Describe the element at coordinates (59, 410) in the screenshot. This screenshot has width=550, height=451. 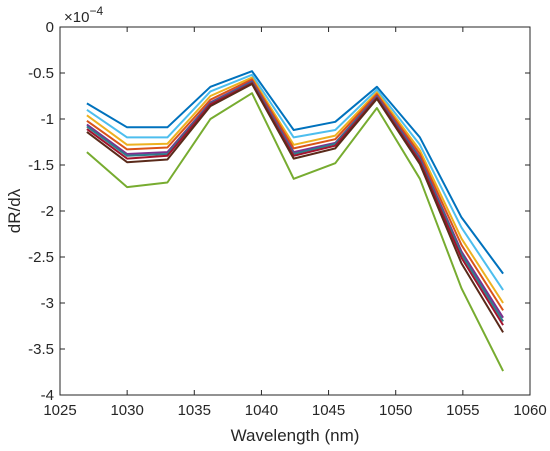
I see `x-tick-label: 1025` at that location.